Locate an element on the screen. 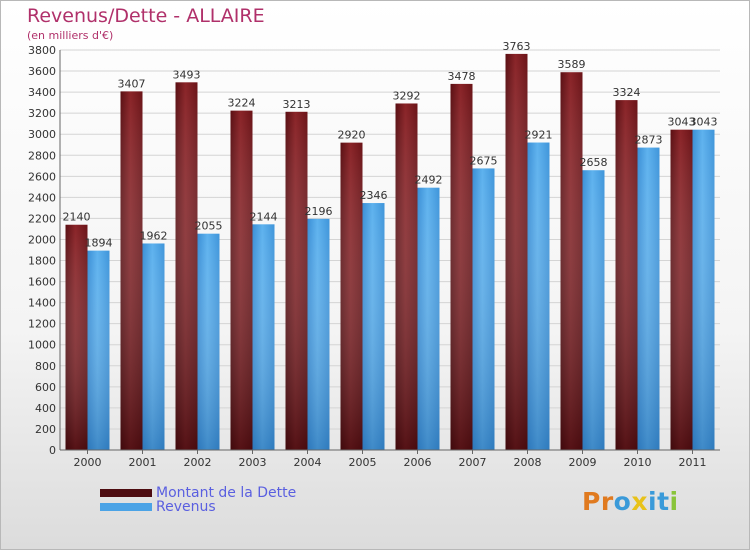  data-label: 1894 is located at coordinates (99, 243).